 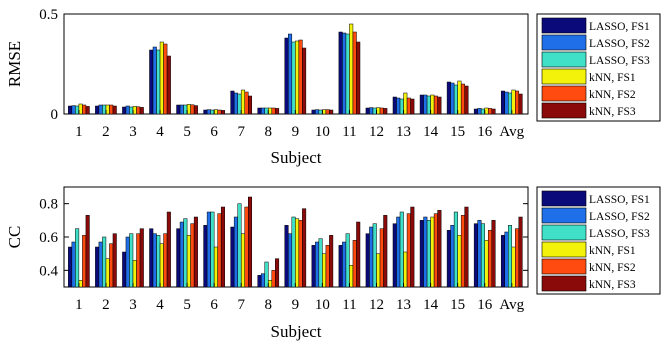 What do you see at coordinates (48, 238) in the screenshot?
I see `y-tick-label: 0.6` at bounding box center [48, 238].